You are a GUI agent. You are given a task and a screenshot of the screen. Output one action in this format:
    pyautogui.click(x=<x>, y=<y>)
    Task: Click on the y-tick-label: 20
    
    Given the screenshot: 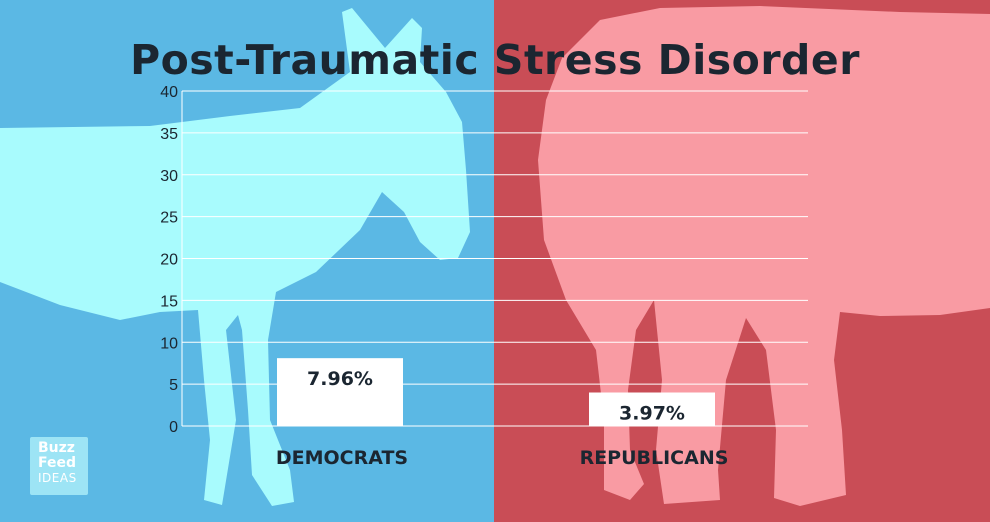 What is the action you would take?
    pyautogui.click(x=169, y=260)
    